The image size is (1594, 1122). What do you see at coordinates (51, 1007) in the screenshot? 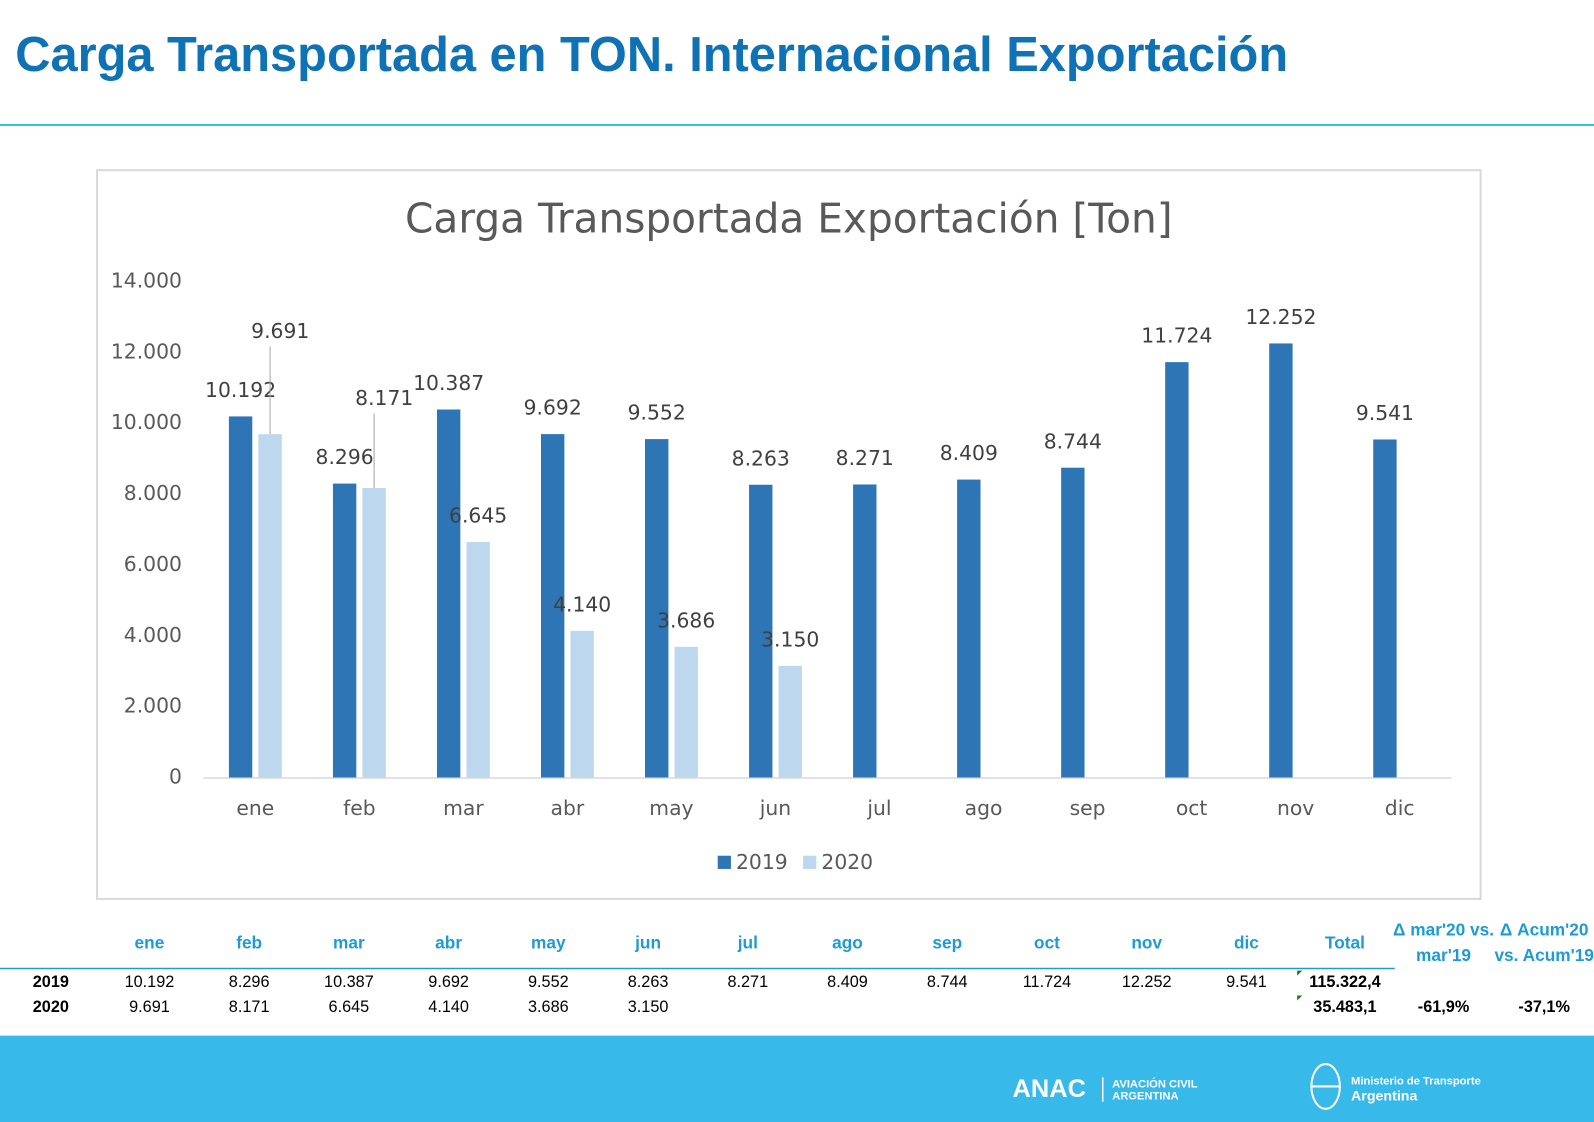
I see `row-label: 2020` at bounding box center [51, 1007].